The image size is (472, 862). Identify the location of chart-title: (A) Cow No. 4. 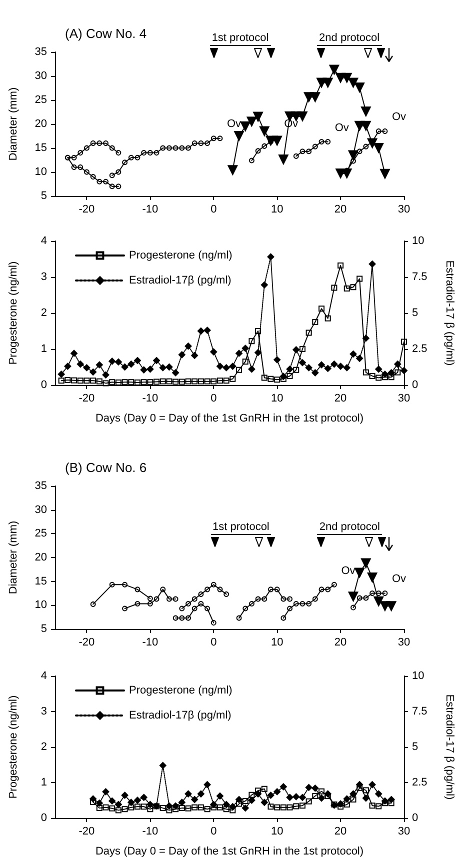
(106, 33).